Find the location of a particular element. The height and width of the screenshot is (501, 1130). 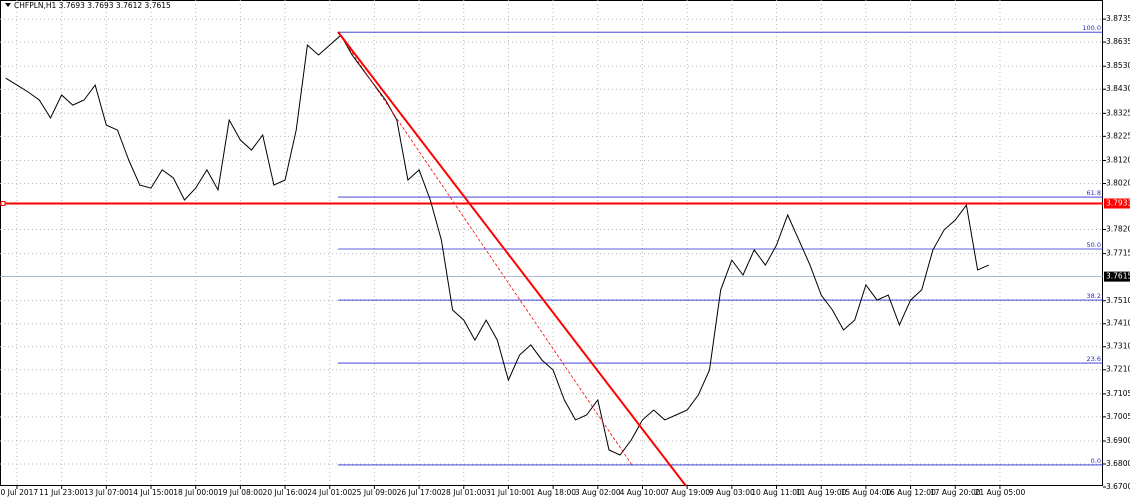

y-tick-label: 3.7105 is located at coordinates (1118, 393).